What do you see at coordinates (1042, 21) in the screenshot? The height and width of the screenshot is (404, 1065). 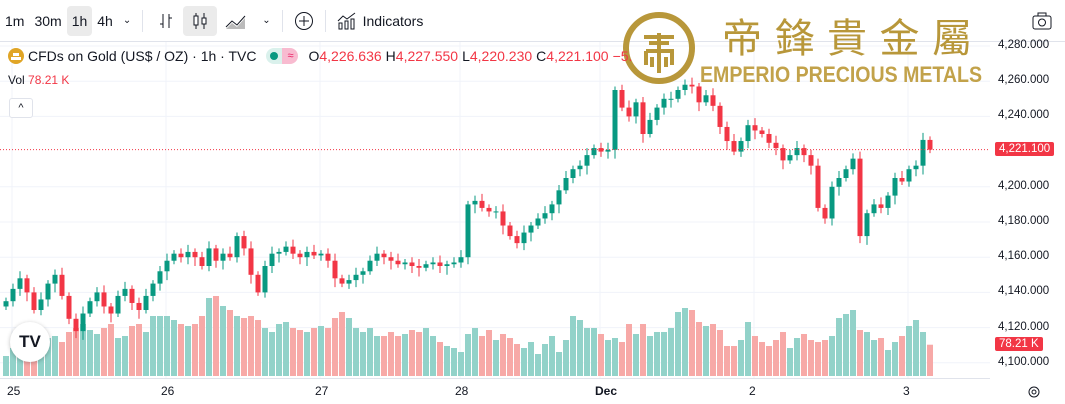 I see `camera-icon` at bounding box center [1042, 21].